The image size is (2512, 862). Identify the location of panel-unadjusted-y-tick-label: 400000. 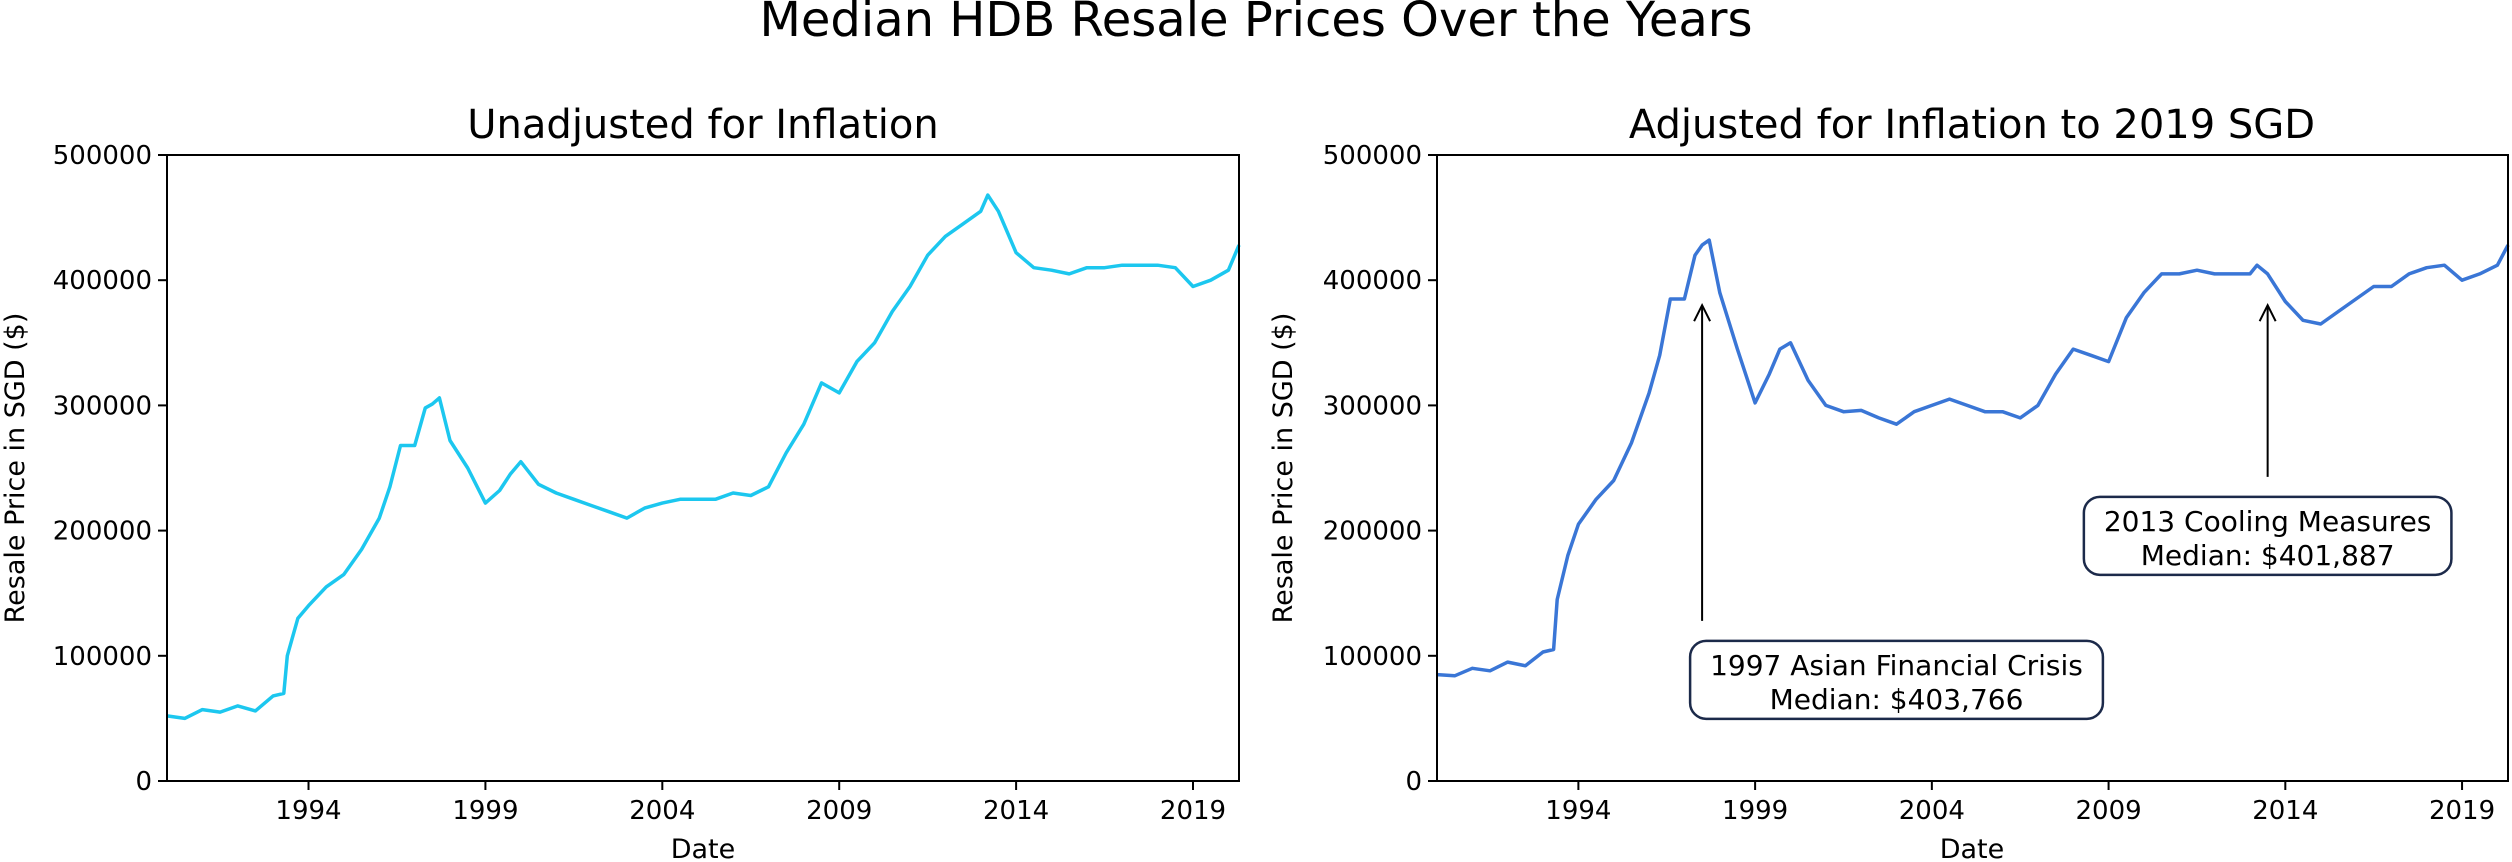
(102, 281).